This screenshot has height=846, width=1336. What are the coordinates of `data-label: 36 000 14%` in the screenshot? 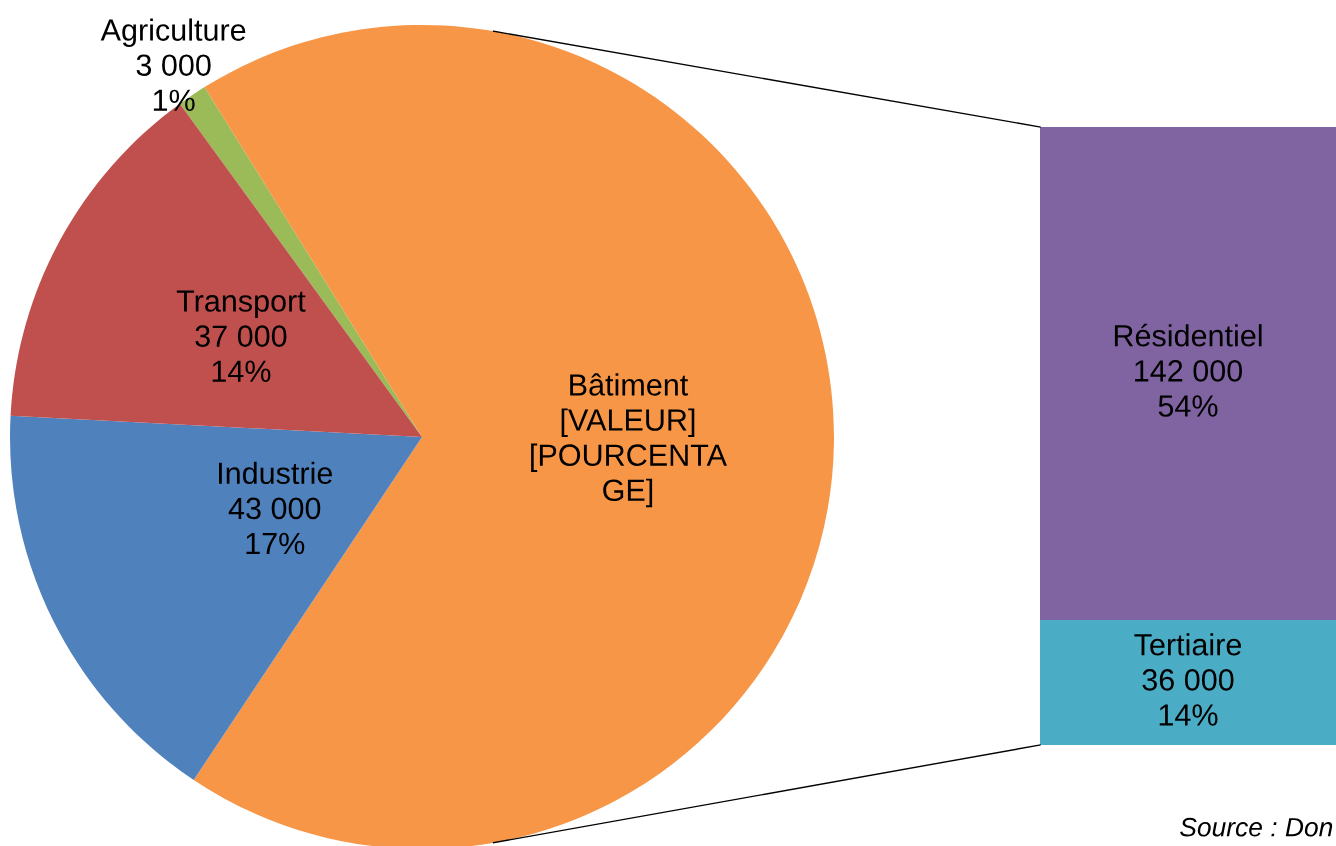 It's located at (1188, 697).